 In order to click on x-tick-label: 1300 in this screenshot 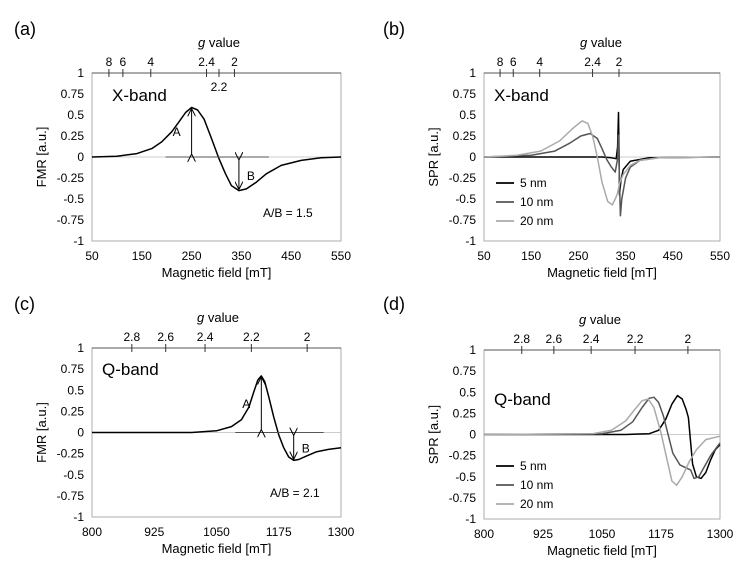, I will do `click(720, 534)`.